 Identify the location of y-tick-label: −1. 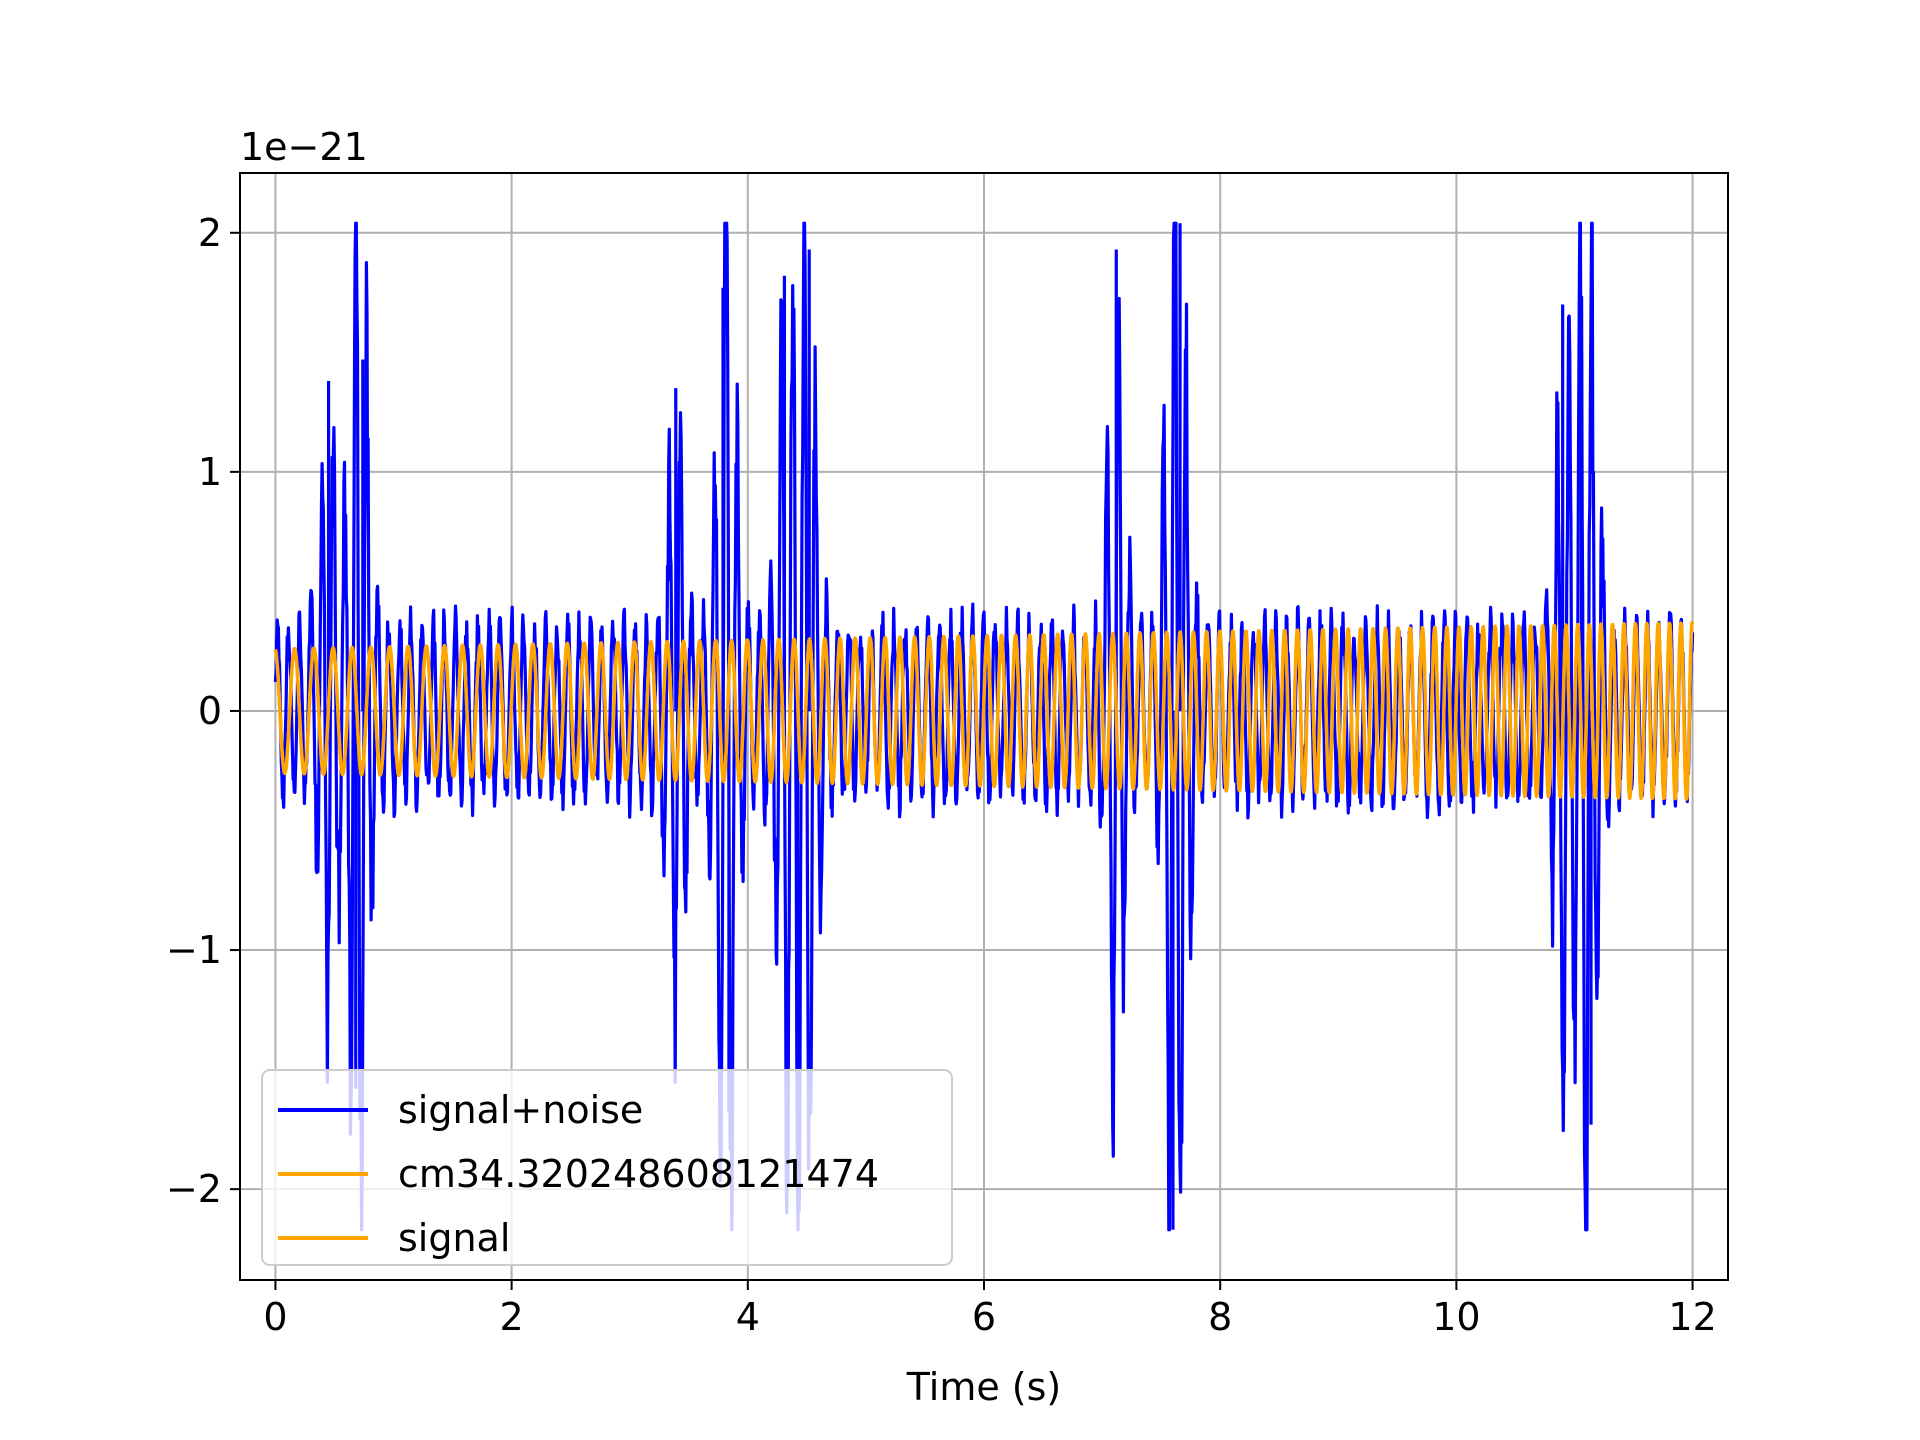
(194, 950).